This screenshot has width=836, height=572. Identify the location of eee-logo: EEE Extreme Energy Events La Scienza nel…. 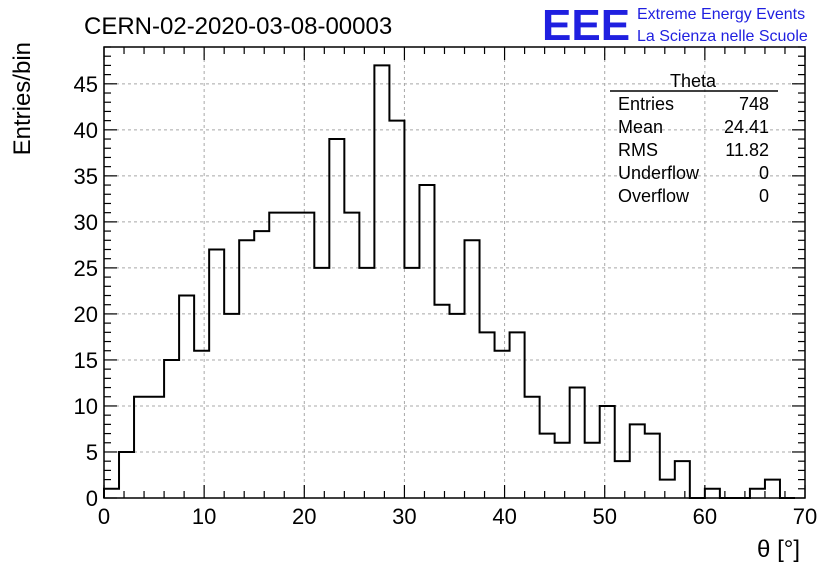
(675, 25).